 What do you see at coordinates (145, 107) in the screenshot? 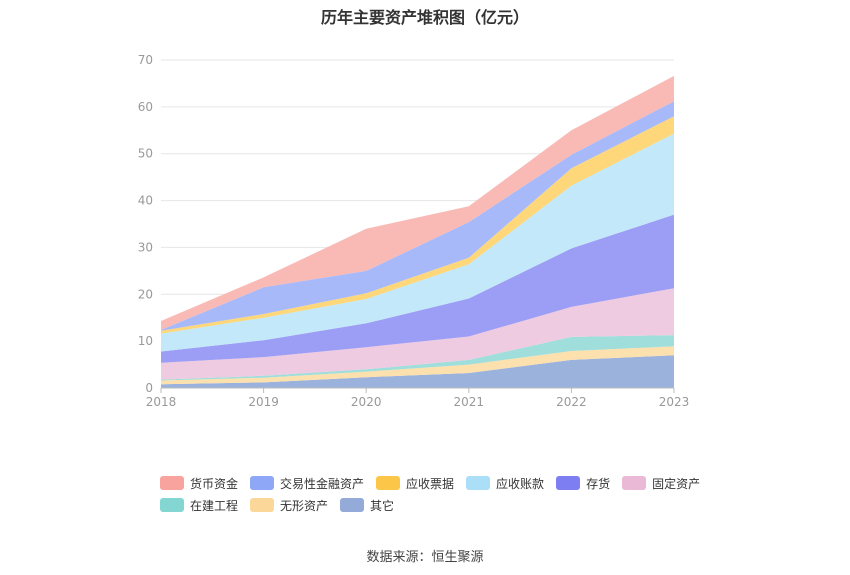
I see `y-tick-label: 60` at bounding box center [145, 107].